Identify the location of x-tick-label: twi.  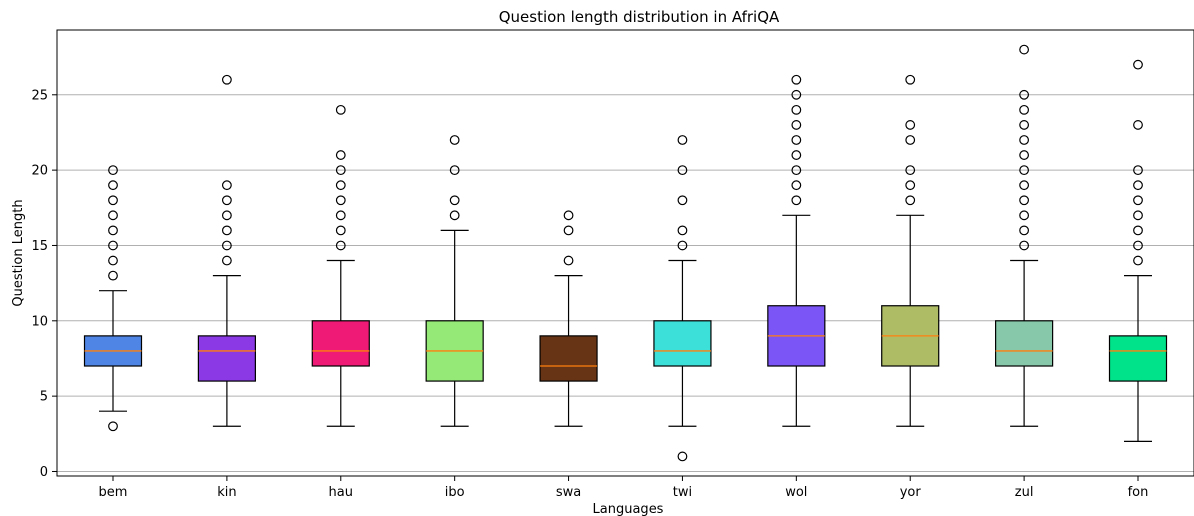
(682, 492).